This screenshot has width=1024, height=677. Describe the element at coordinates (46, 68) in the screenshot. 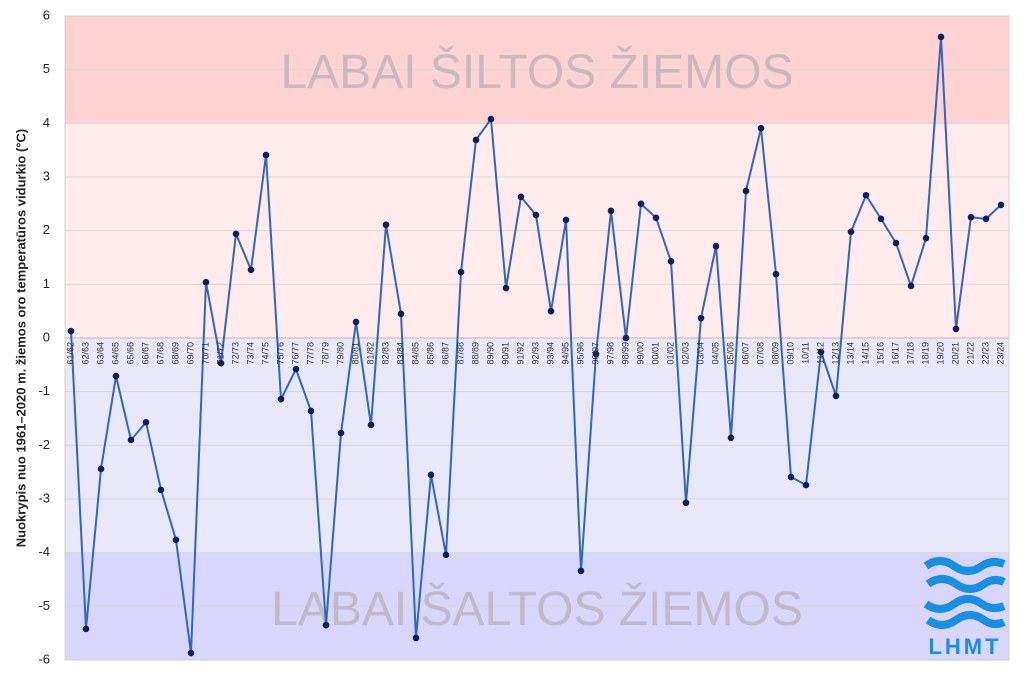

I see `y-tick-label: 5` at that location.